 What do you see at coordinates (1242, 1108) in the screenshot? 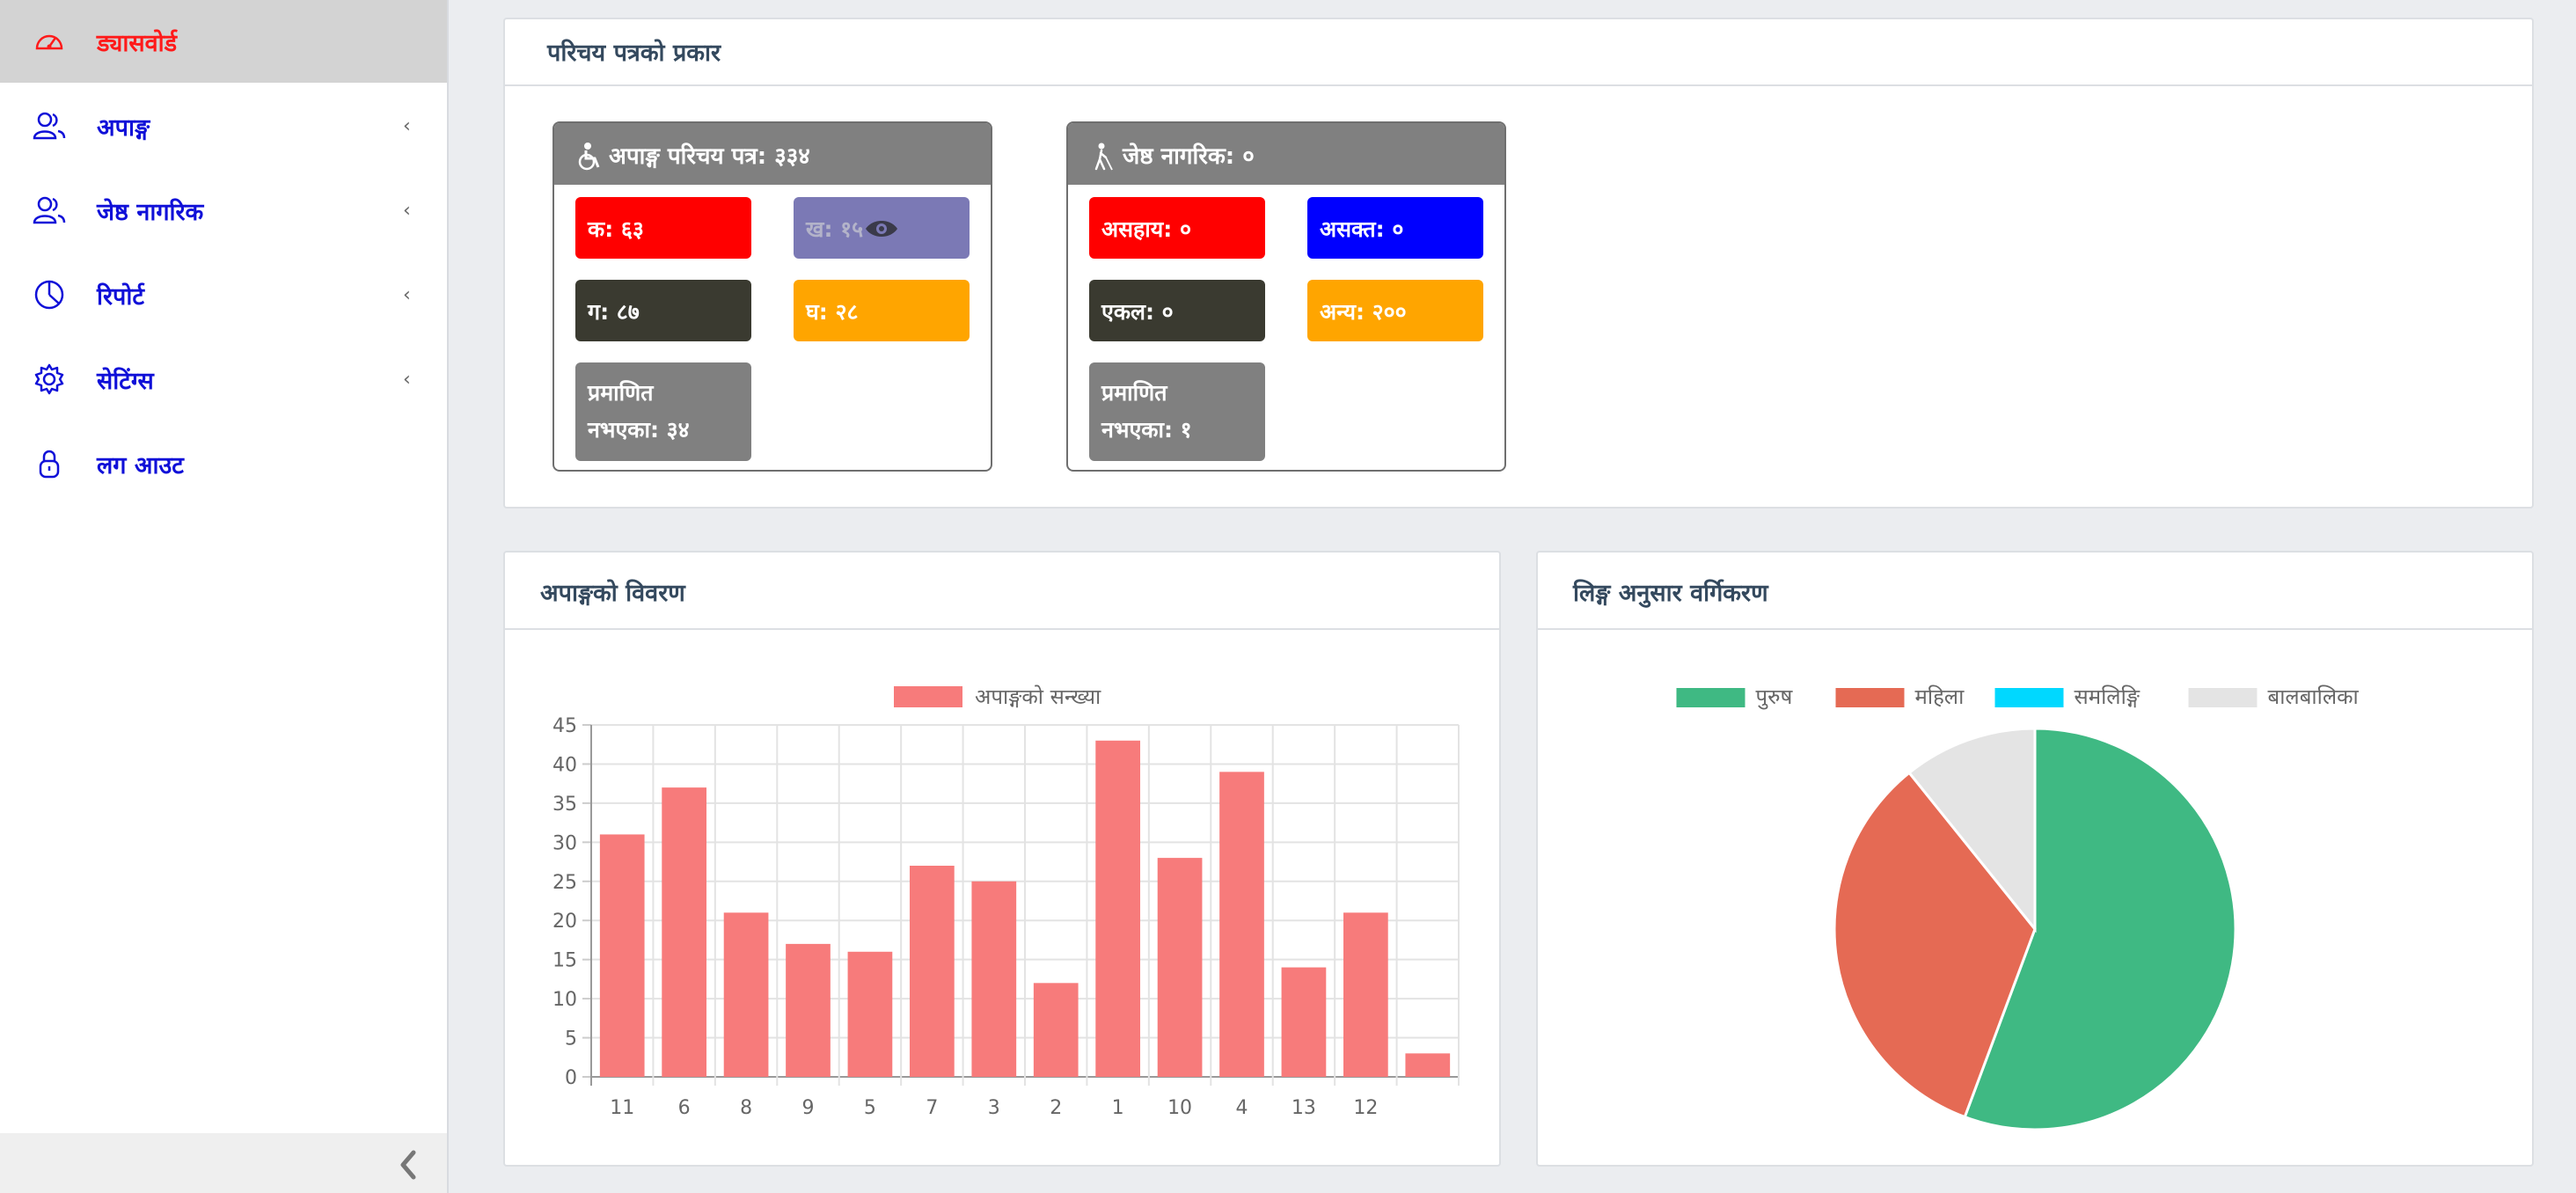
I see `x-tick-label: 4` at bounding box center [1242, 1108].